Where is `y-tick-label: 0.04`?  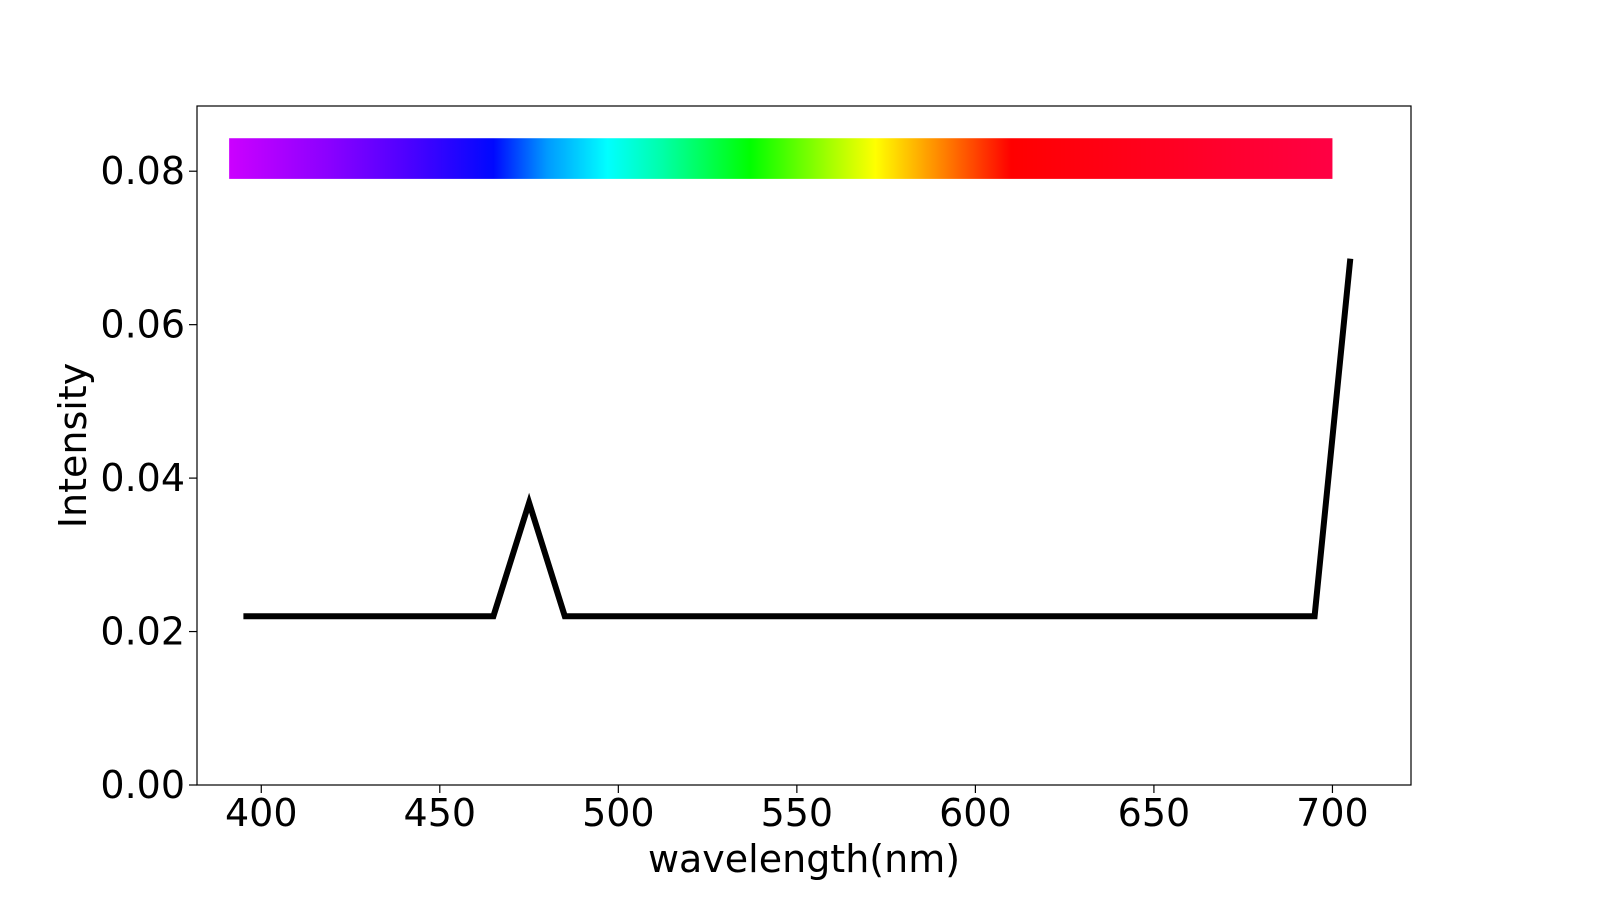 y-tick-label: 0.04 is located at coordinates (142, 478).